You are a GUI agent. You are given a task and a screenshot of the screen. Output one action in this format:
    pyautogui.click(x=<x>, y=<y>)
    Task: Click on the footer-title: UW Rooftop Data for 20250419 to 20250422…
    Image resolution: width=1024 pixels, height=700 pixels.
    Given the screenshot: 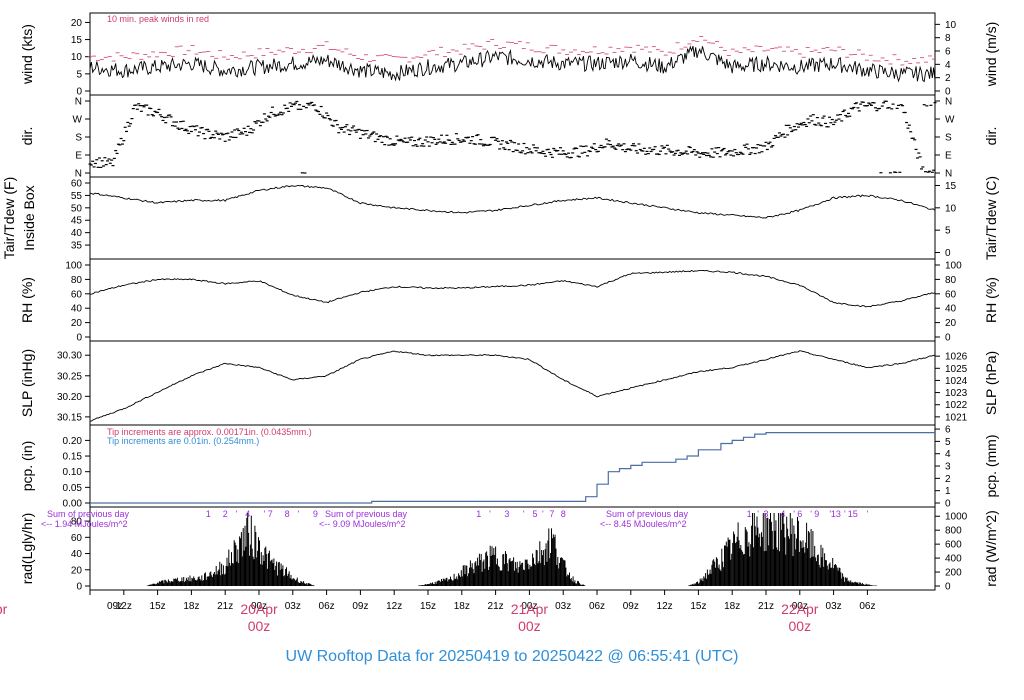 What is the action you would take?
    pyautogui.click(x=512, y=656)
    